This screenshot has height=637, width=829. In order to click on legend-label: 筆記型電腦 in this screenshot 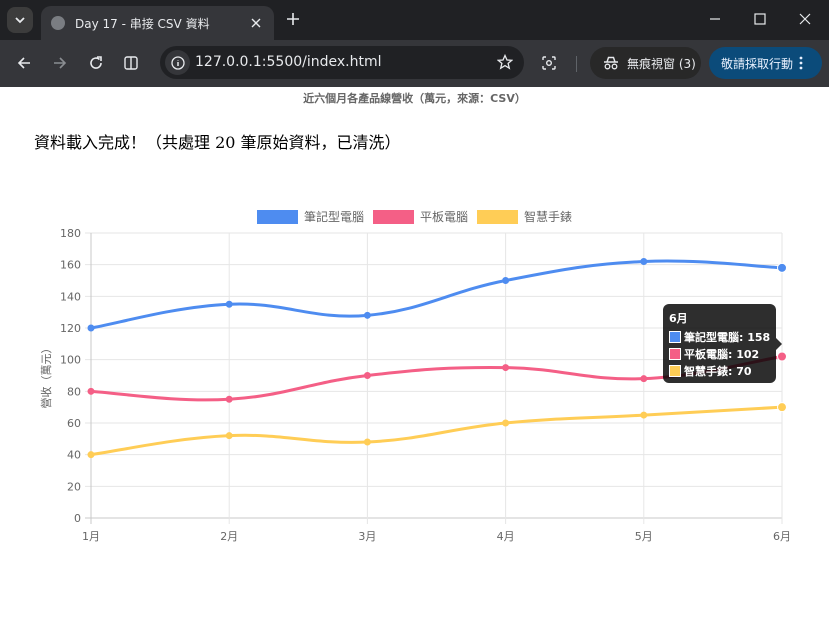, I will do `click(334, 216)`.